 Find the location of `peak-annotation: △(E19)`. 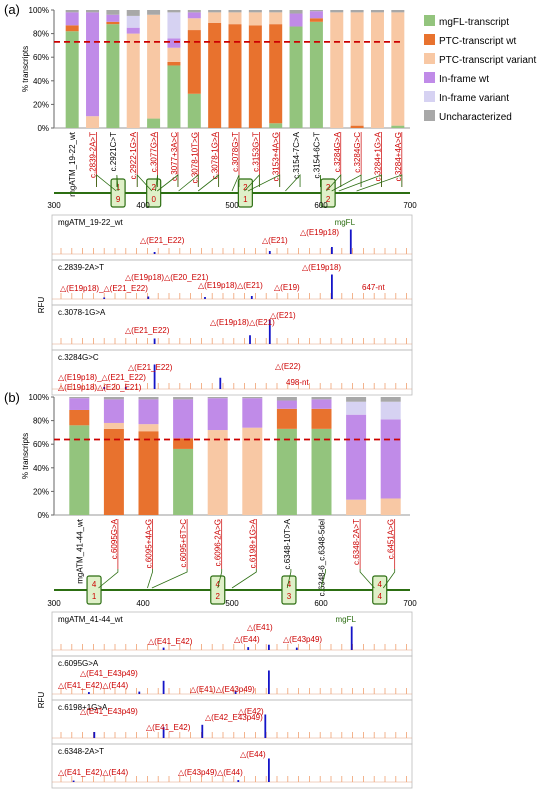

peak-annotation: △(E19) is located at coordinates (287, 287).